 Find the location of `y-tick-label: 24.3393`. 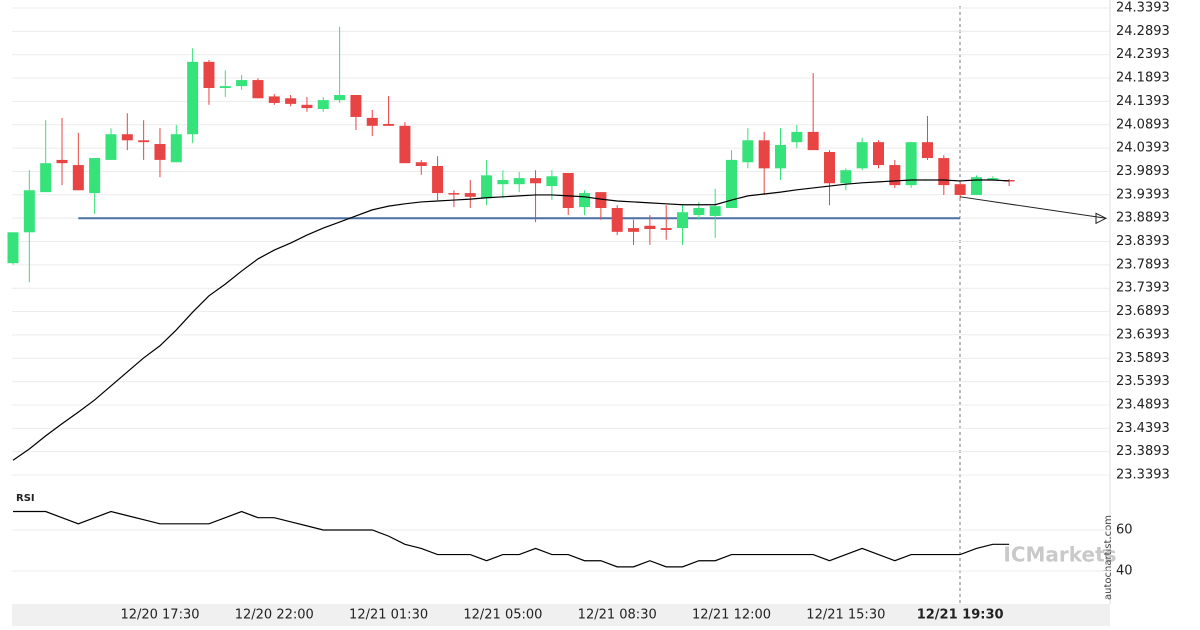

y-tick-label: 24.3393 is located at coordinates (1143, 8).